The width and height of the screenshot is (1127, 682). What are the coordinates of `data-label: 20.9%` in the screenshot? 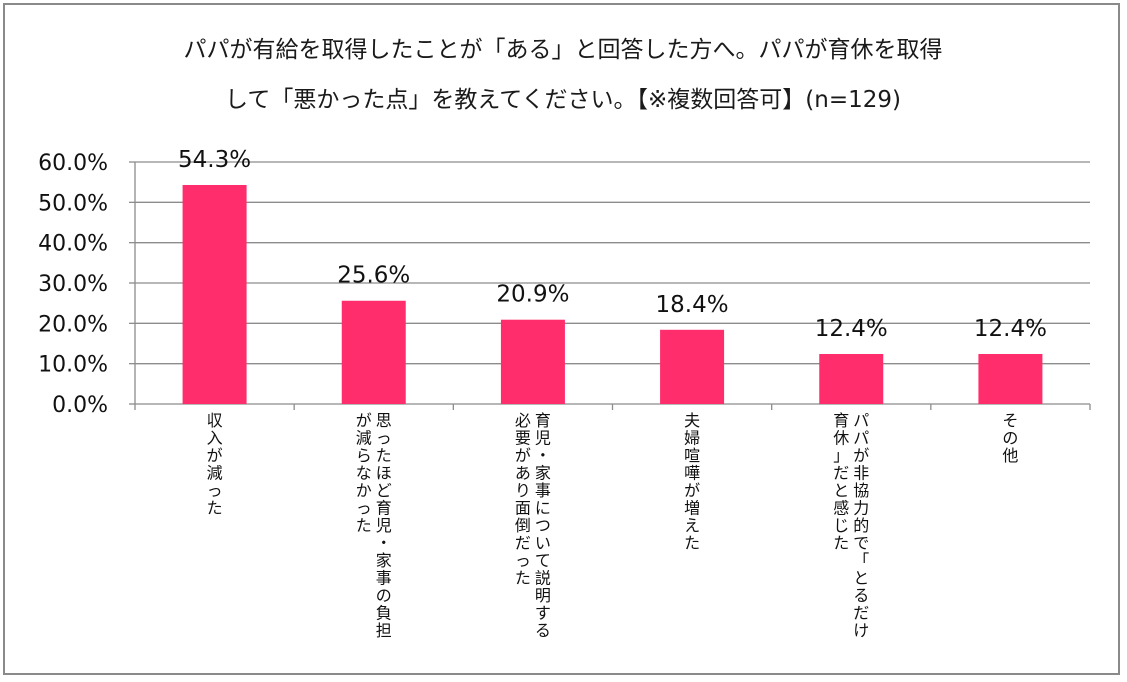 It's located at (532, 295).